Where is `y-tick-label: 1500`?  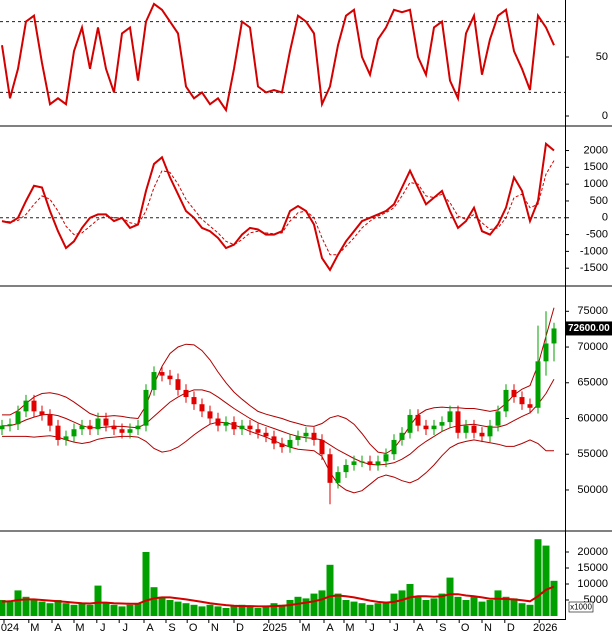 y-tick-label: 1500 is located at coordinates (596, 167).